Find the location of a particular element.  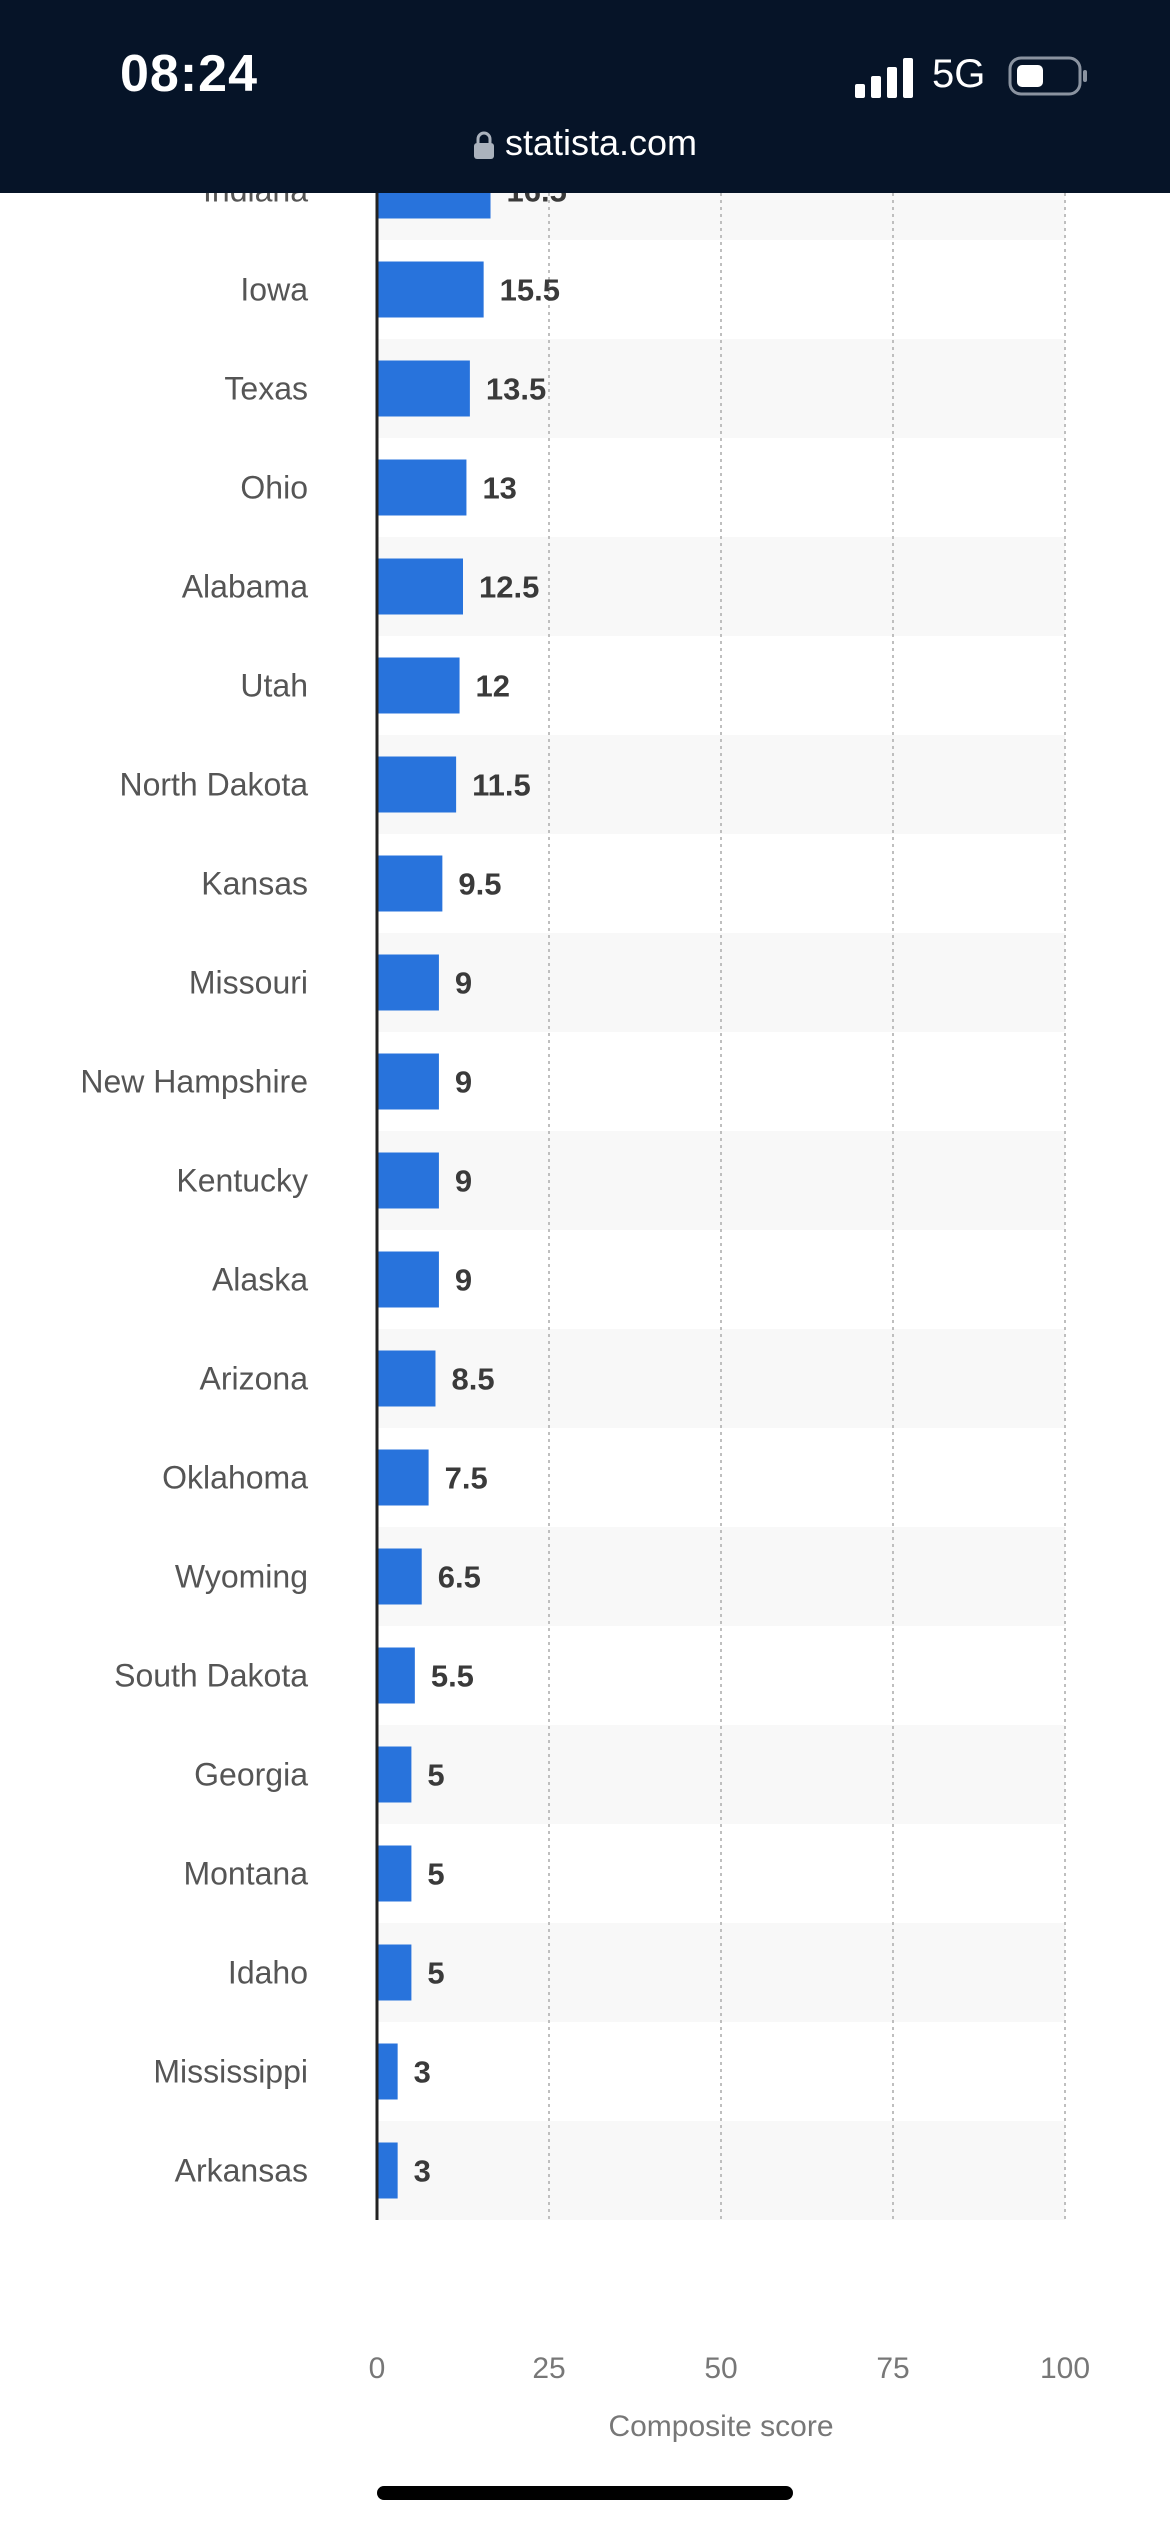

category-label: North Dakota is located at coordinates (213, 785).